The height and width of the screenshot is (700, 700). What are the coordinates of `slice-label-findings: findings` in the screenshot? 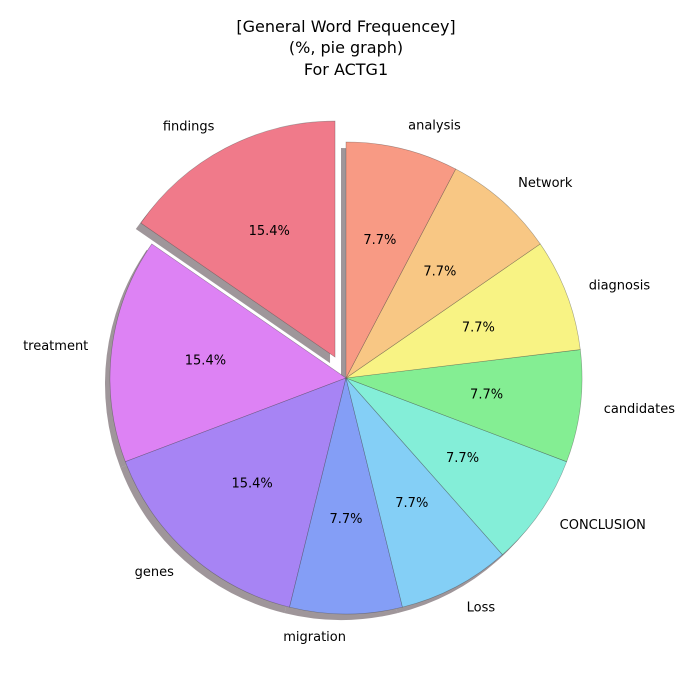 It's located at (189, 127).